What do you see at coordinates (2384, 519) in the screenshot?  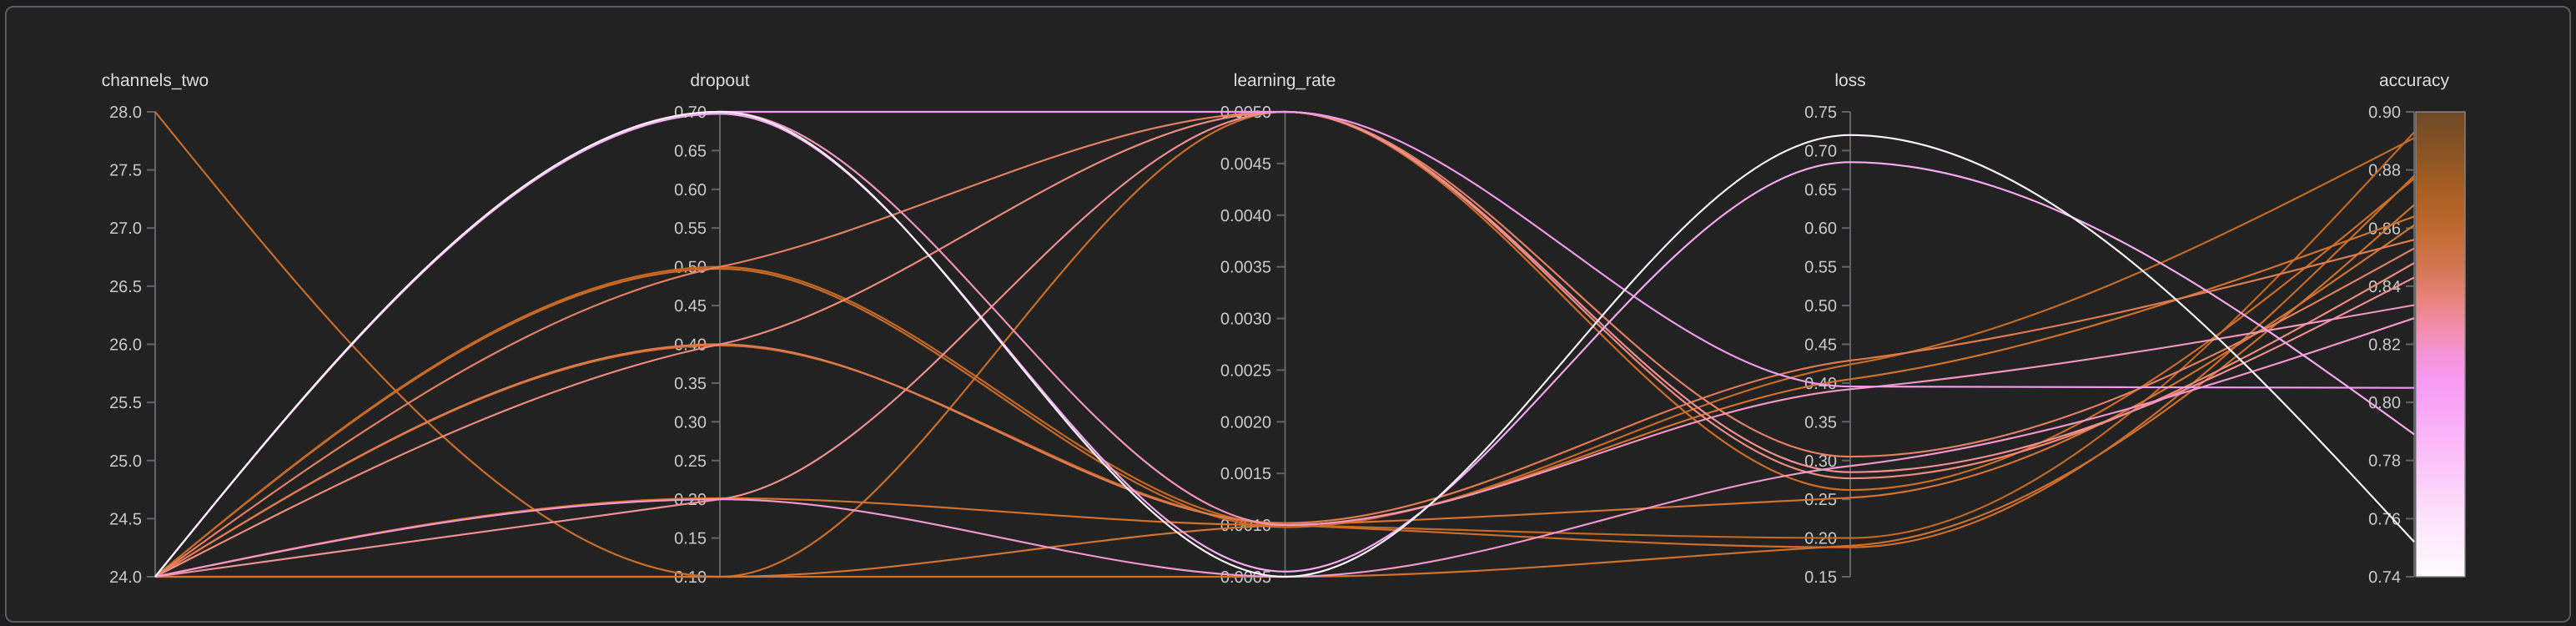 I see `svg-text: 0.76` at bounding box center [2384, 519].